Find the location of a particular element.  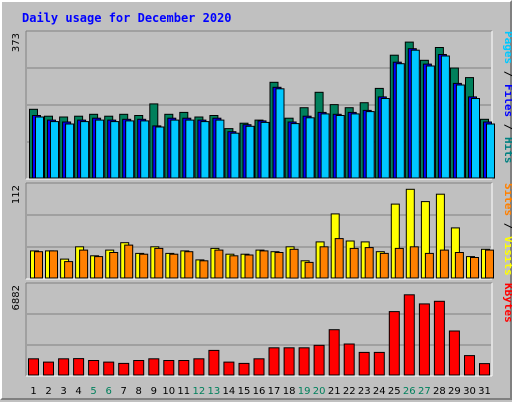

day-label-31: 31 is located at coordinates (484, 391).